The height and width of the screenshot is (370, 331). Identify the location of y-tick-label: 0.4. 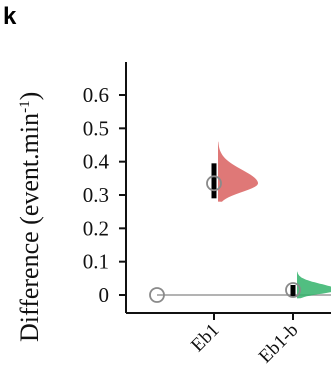
(96, 162).